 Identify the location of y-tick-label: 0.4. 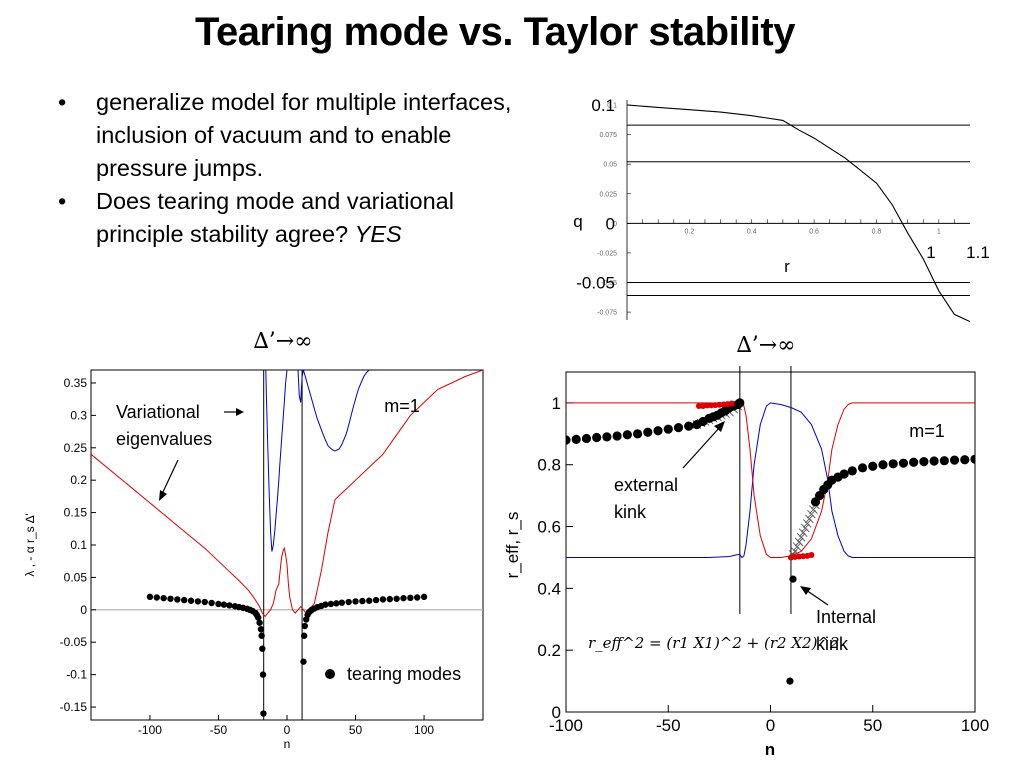
(549, 588).